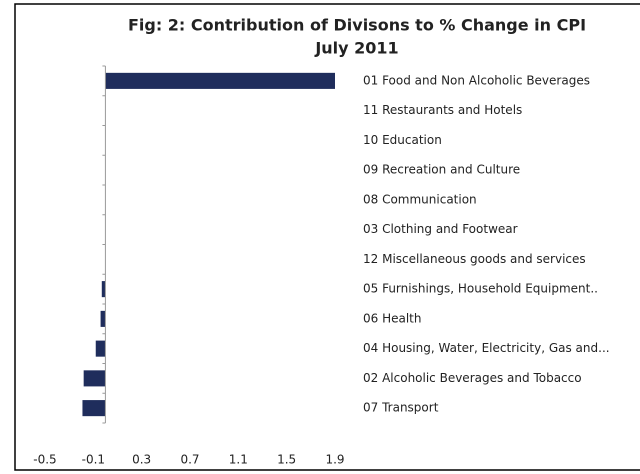 The image size is (640, 474). What do you see at coordinates (286, 460) in the screenshot?
I see `x-tick-label: 1.5` at bounding box center [286, 460].